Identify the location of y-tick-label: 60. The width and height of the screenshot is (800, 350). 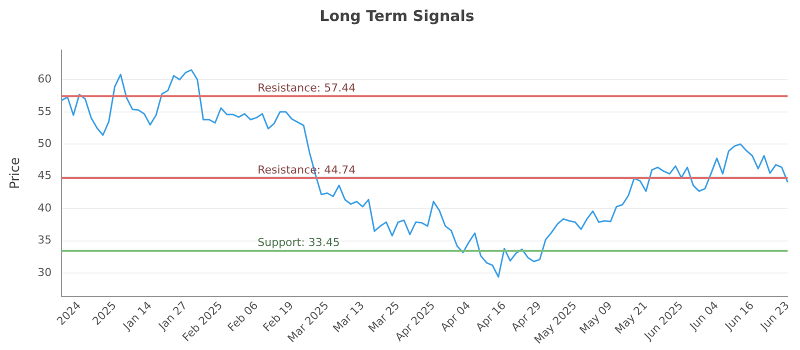
(45, 79).